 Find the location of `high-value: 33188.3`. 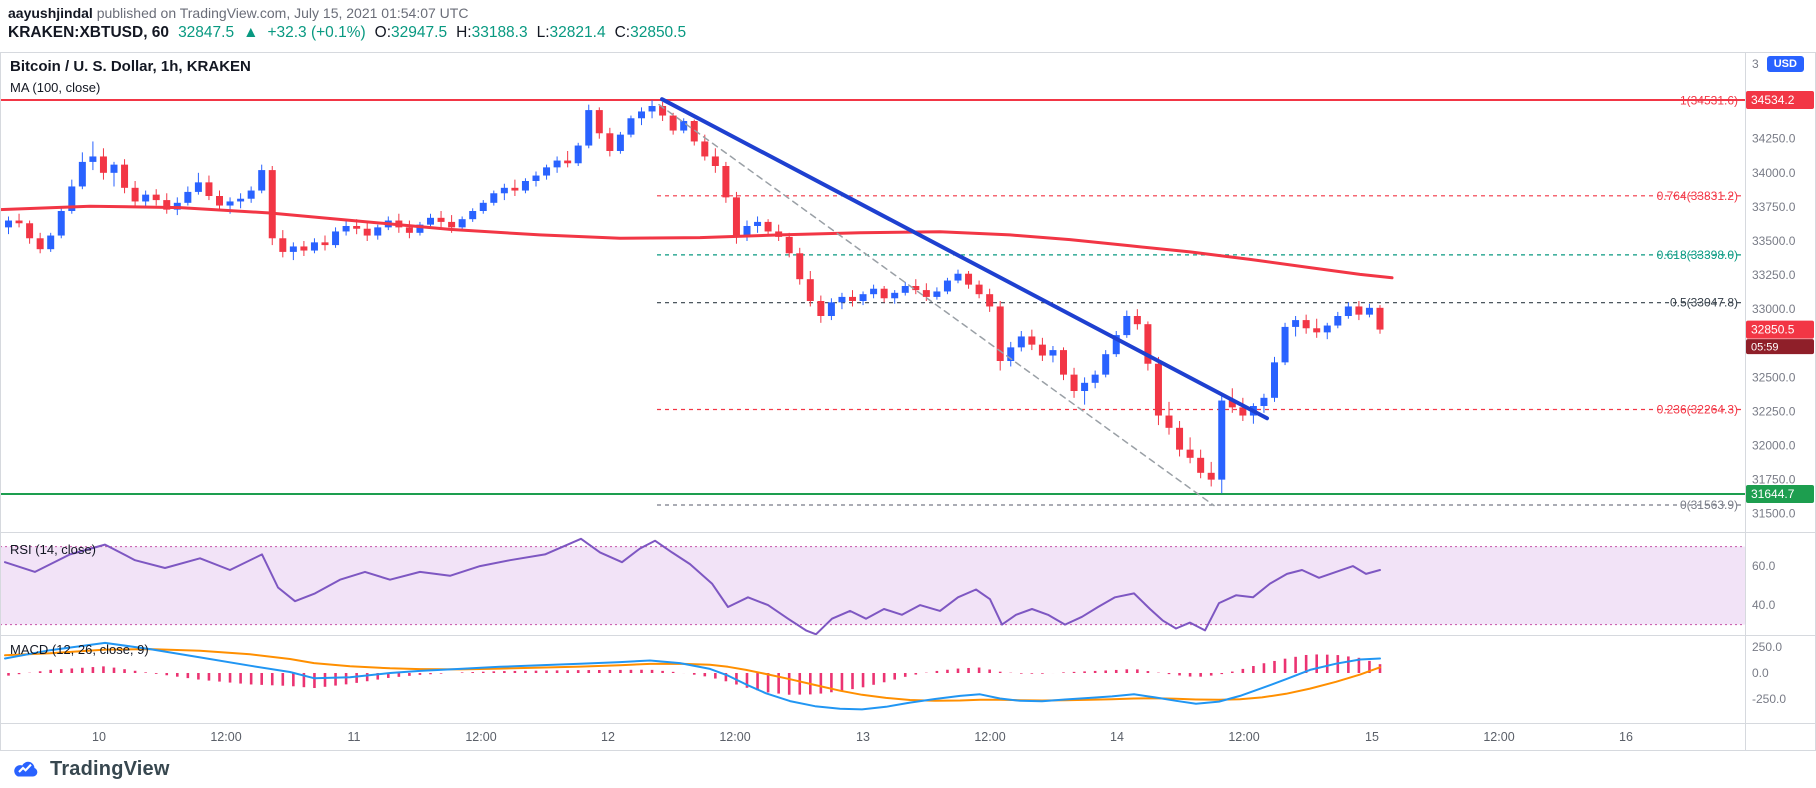

high-value: 33188.3 is located at coordinates (499, 32).